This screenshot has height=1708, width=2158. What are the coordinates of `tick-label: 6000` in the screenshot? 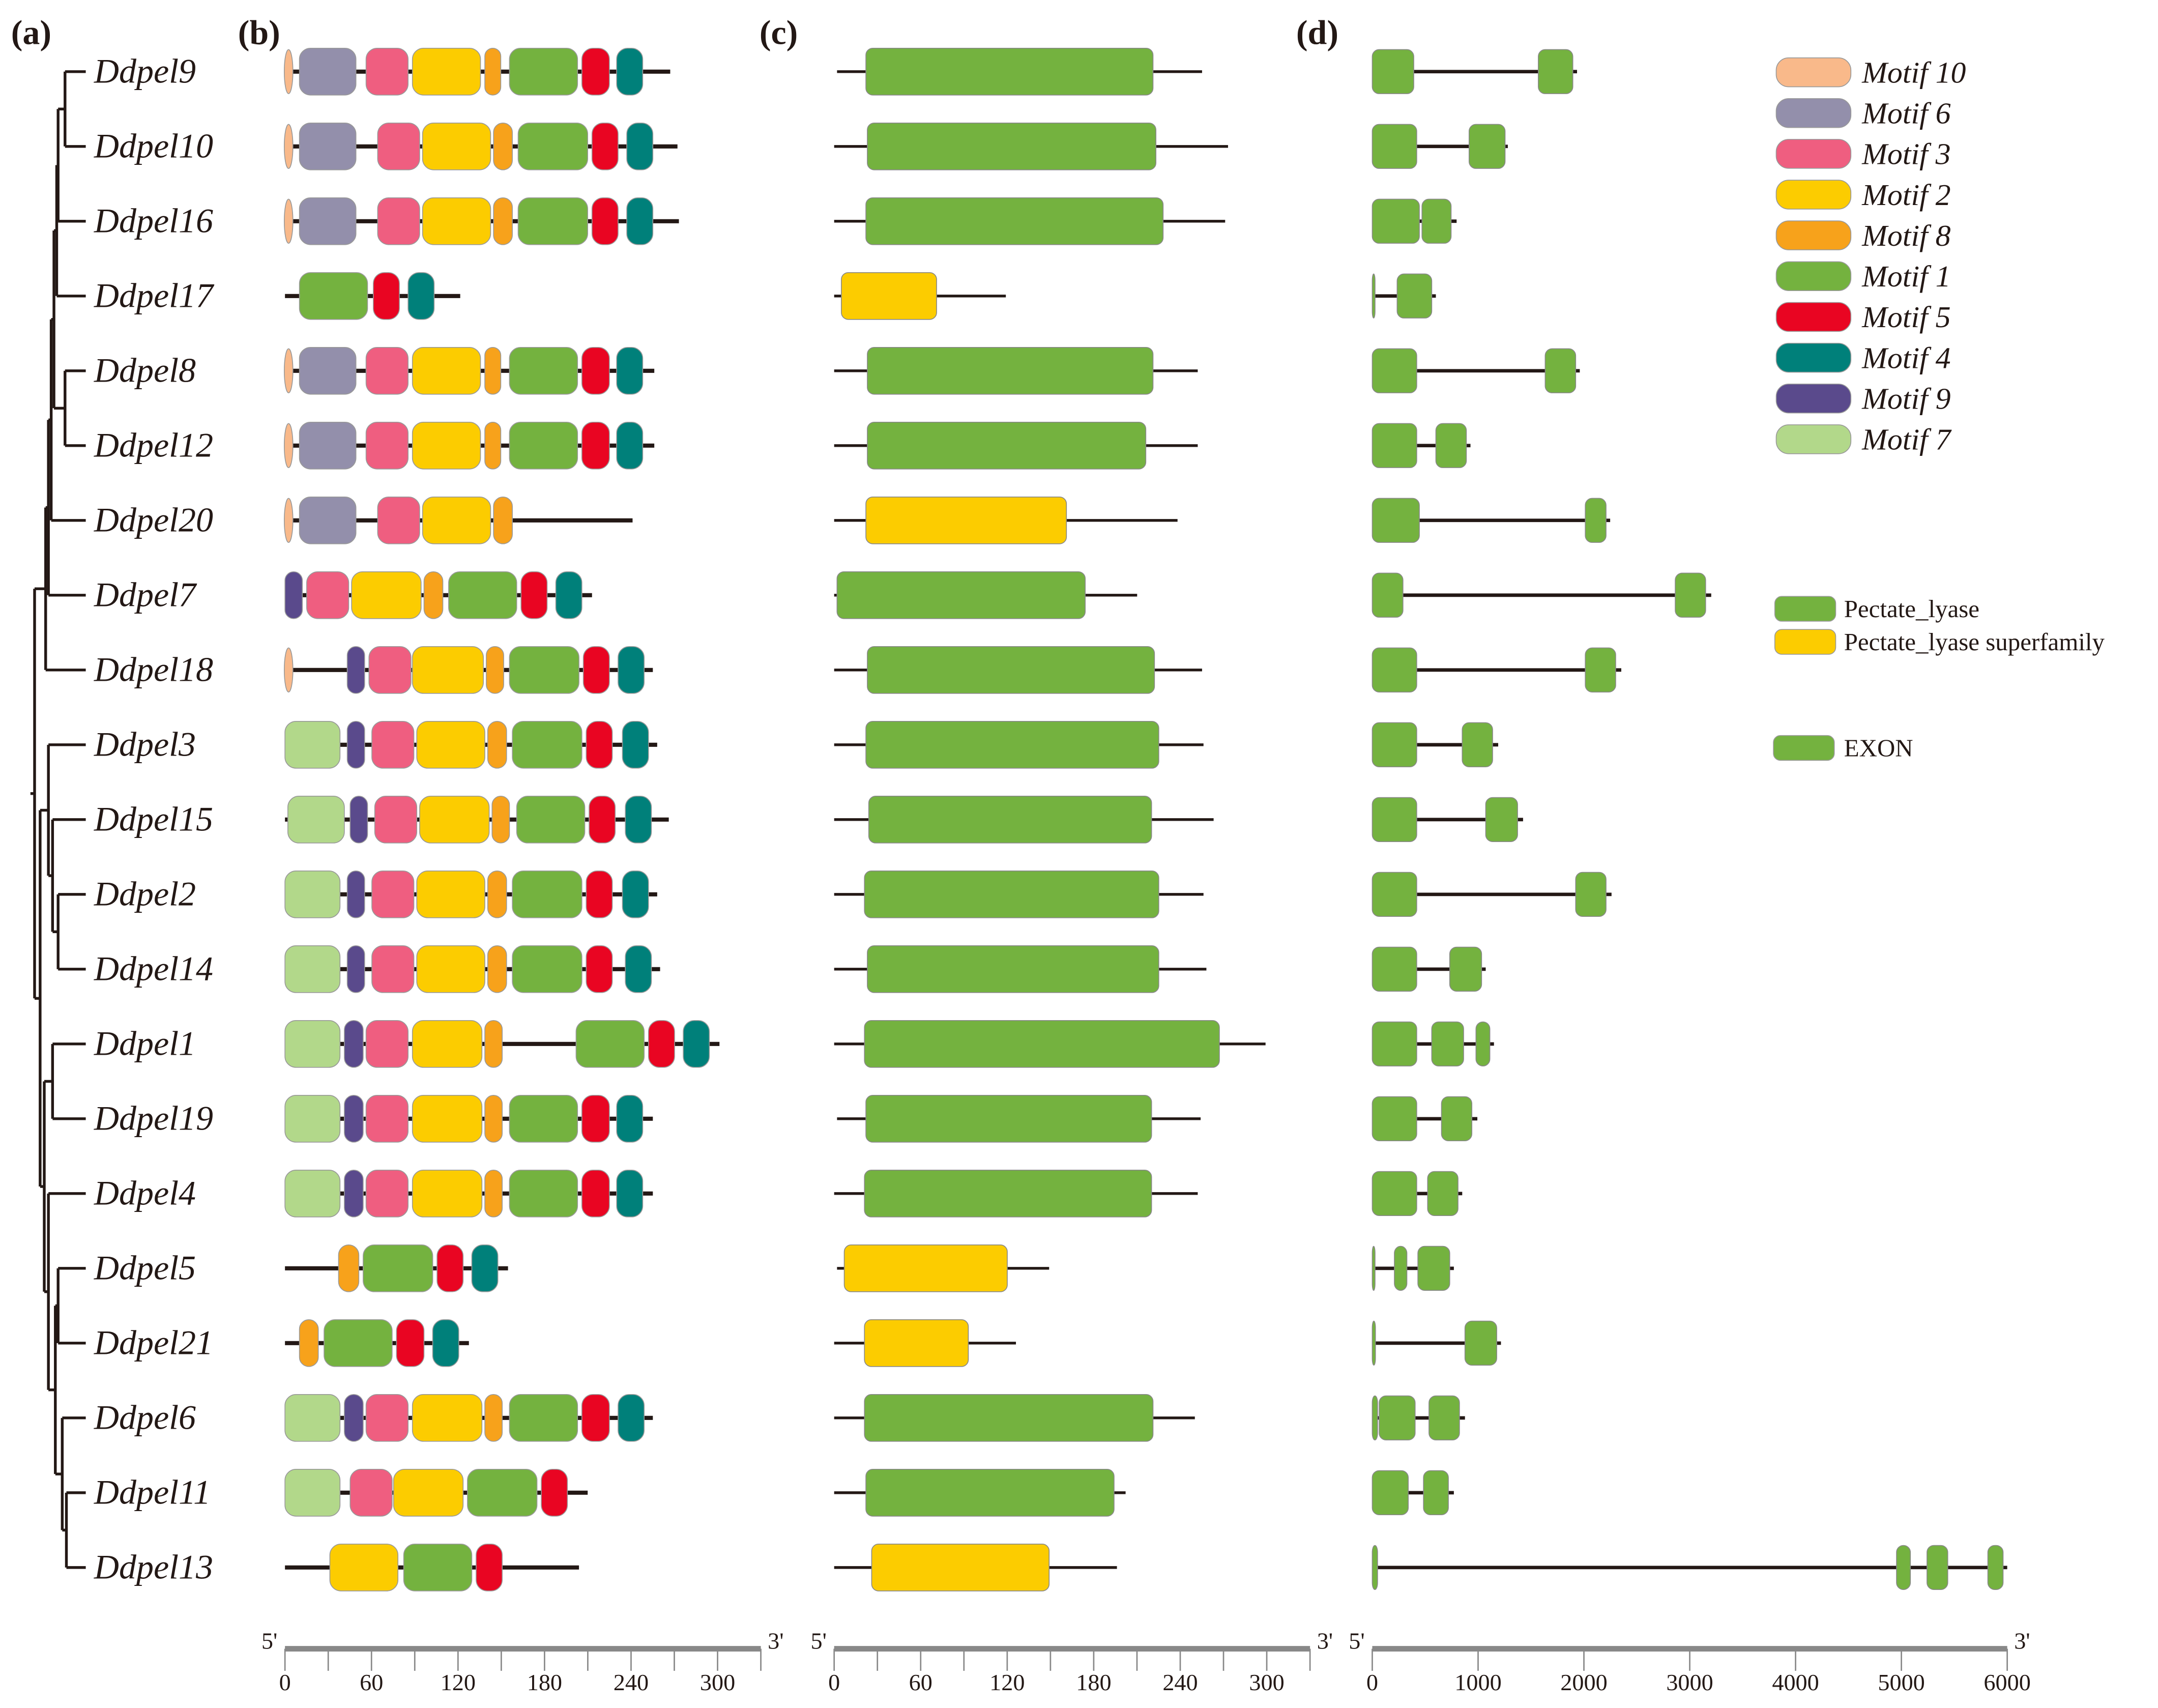 It's located at (2007, 1682).